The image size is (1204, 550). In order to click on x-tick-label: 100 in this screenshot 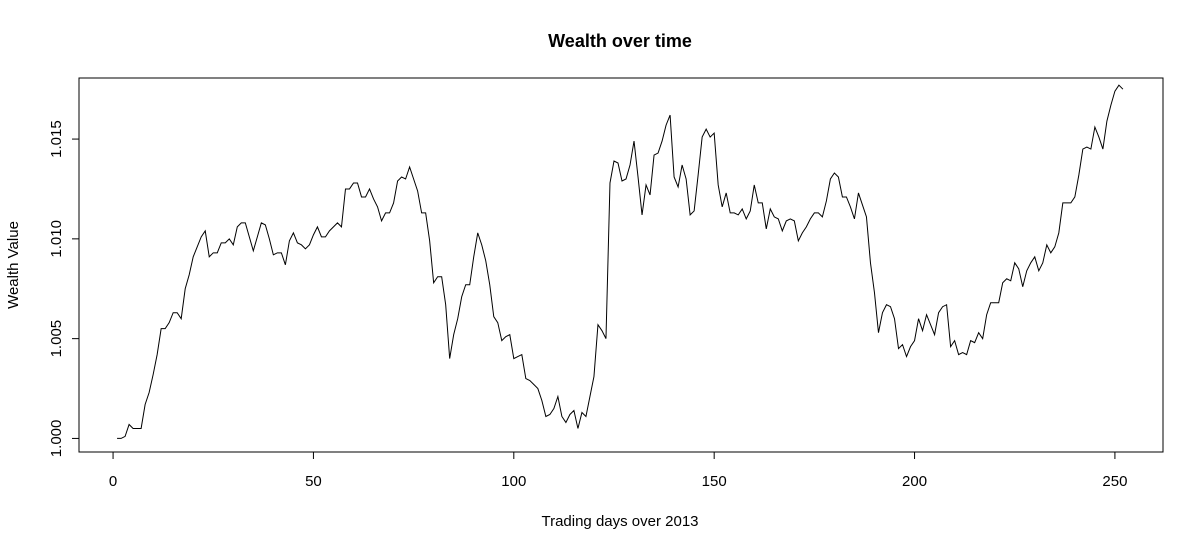, I will do `click(513, 481)`.